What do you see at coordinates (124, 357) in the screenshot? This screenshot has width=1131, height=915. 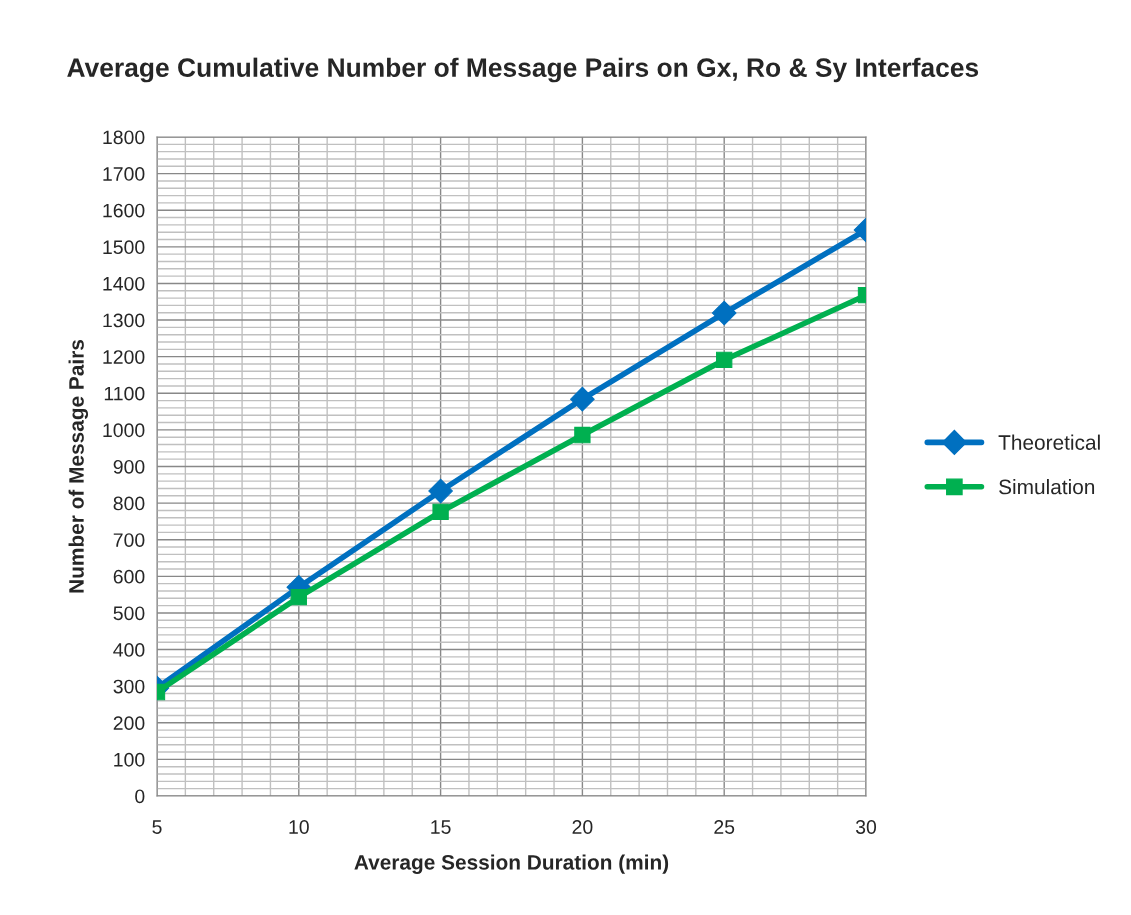 I see `y-tick-label: 1200` at bounding box center [124, 357].